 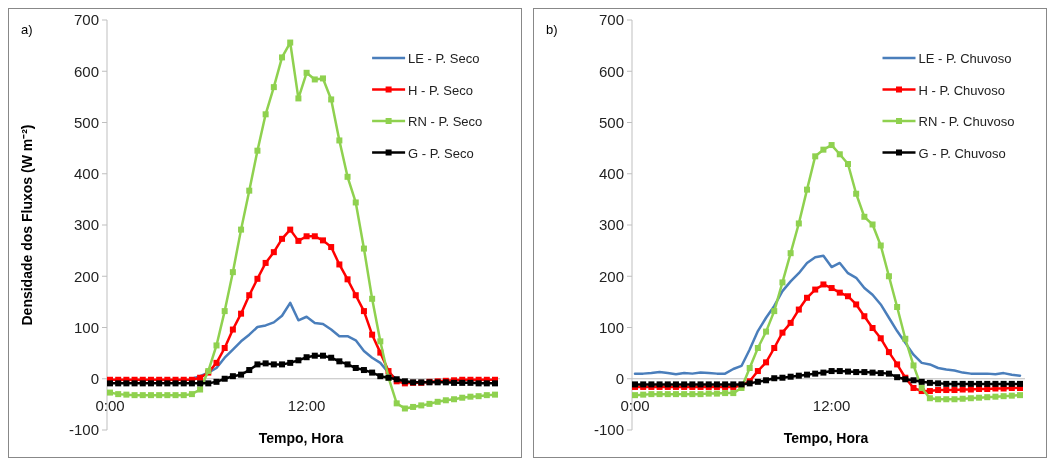 I want to click on x-tick-label: 12:00, so click(x=831, y=405).